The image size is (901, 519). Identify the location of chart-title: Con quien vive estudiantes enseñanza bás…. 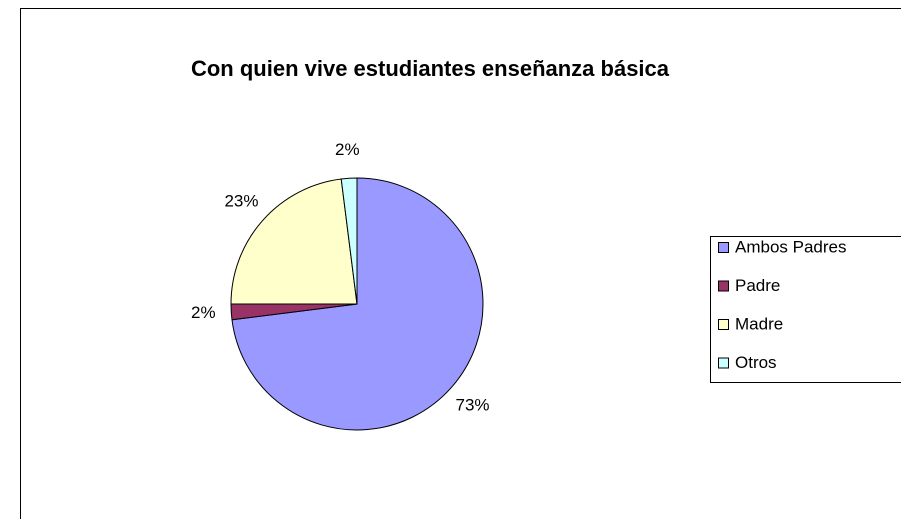
(430, 68).